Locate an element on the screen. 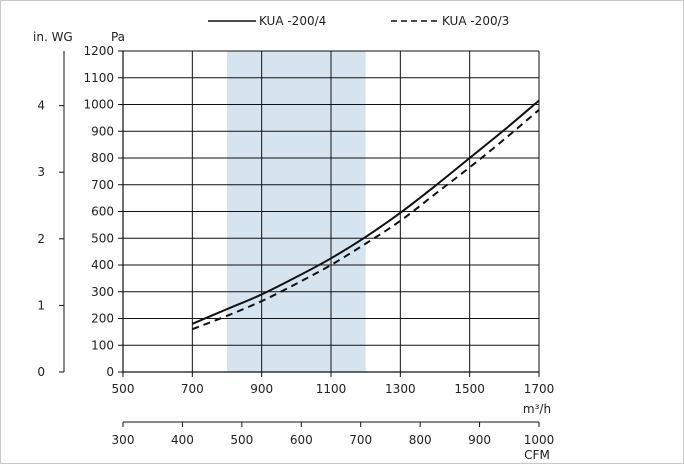  y-tick-label: 300 is located at coordinates (102, 292).